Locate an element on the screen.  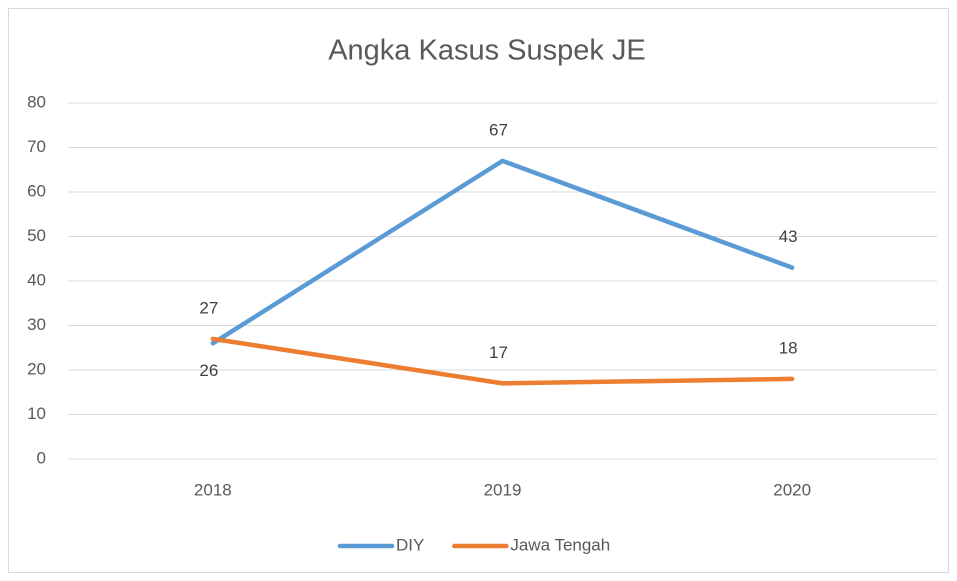
data-label: 17 is located at coordinates (498, 352).